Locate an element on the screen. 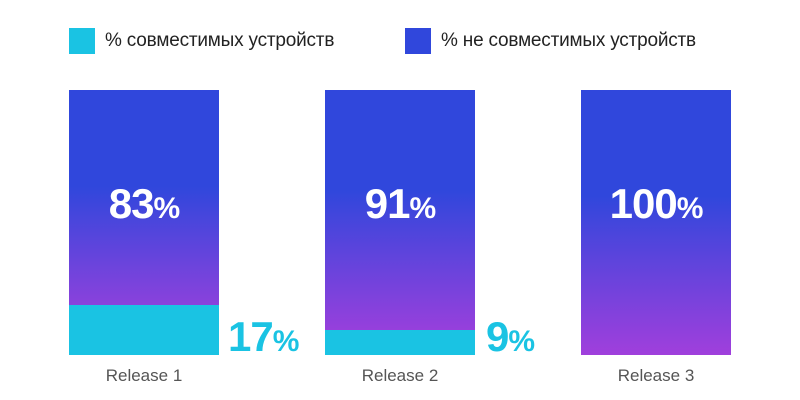 The image size is (800, 400). side-value-compatible-release-1: 17% is located at coordinates (263, 336).